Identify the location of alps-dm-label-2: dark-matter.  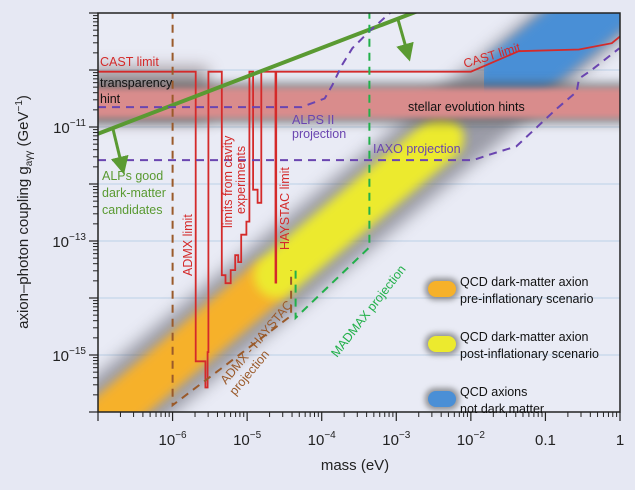
(134, 193).